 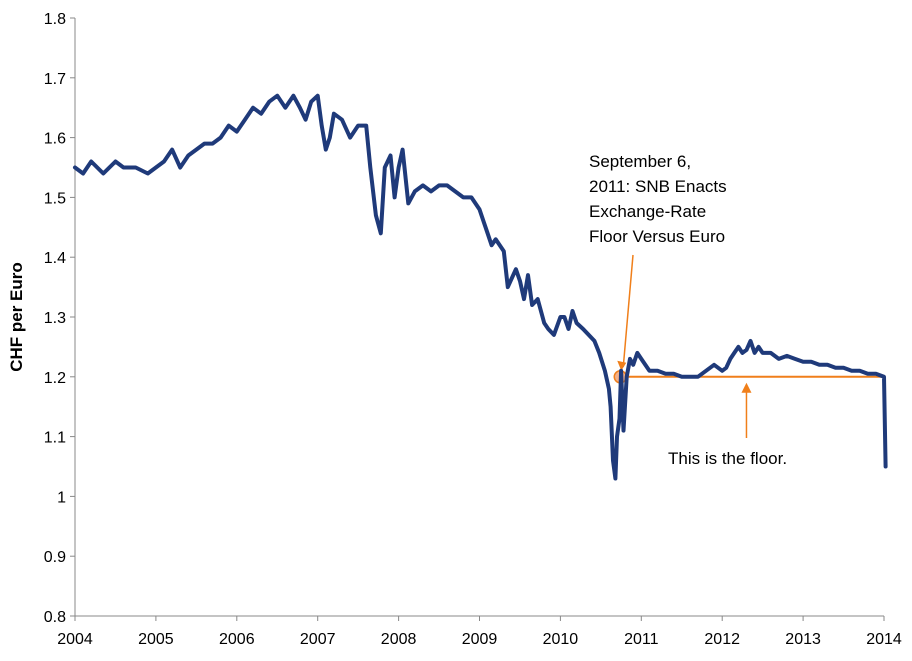 What do you see at coordinates (803, 639) in the screenshot?
I see `x-tick-label: 2013` at bounding box center [803, 639].